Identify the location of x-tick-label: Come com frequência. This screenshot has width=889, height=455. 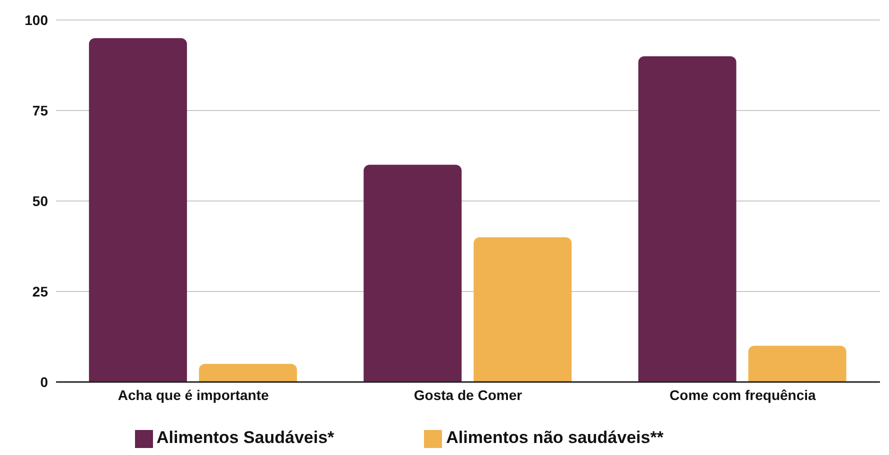
(743, 394).